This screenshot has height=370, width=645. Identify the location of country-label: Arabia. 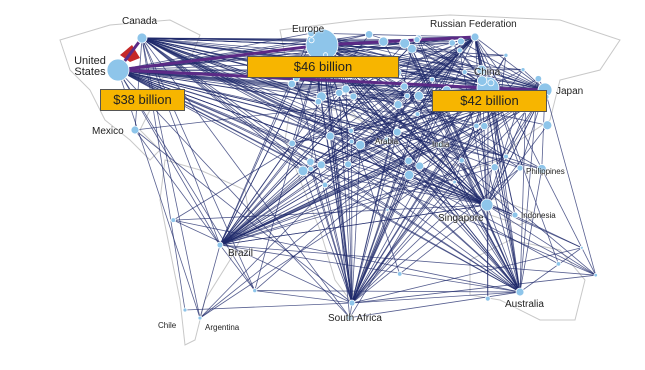
(387, 141).